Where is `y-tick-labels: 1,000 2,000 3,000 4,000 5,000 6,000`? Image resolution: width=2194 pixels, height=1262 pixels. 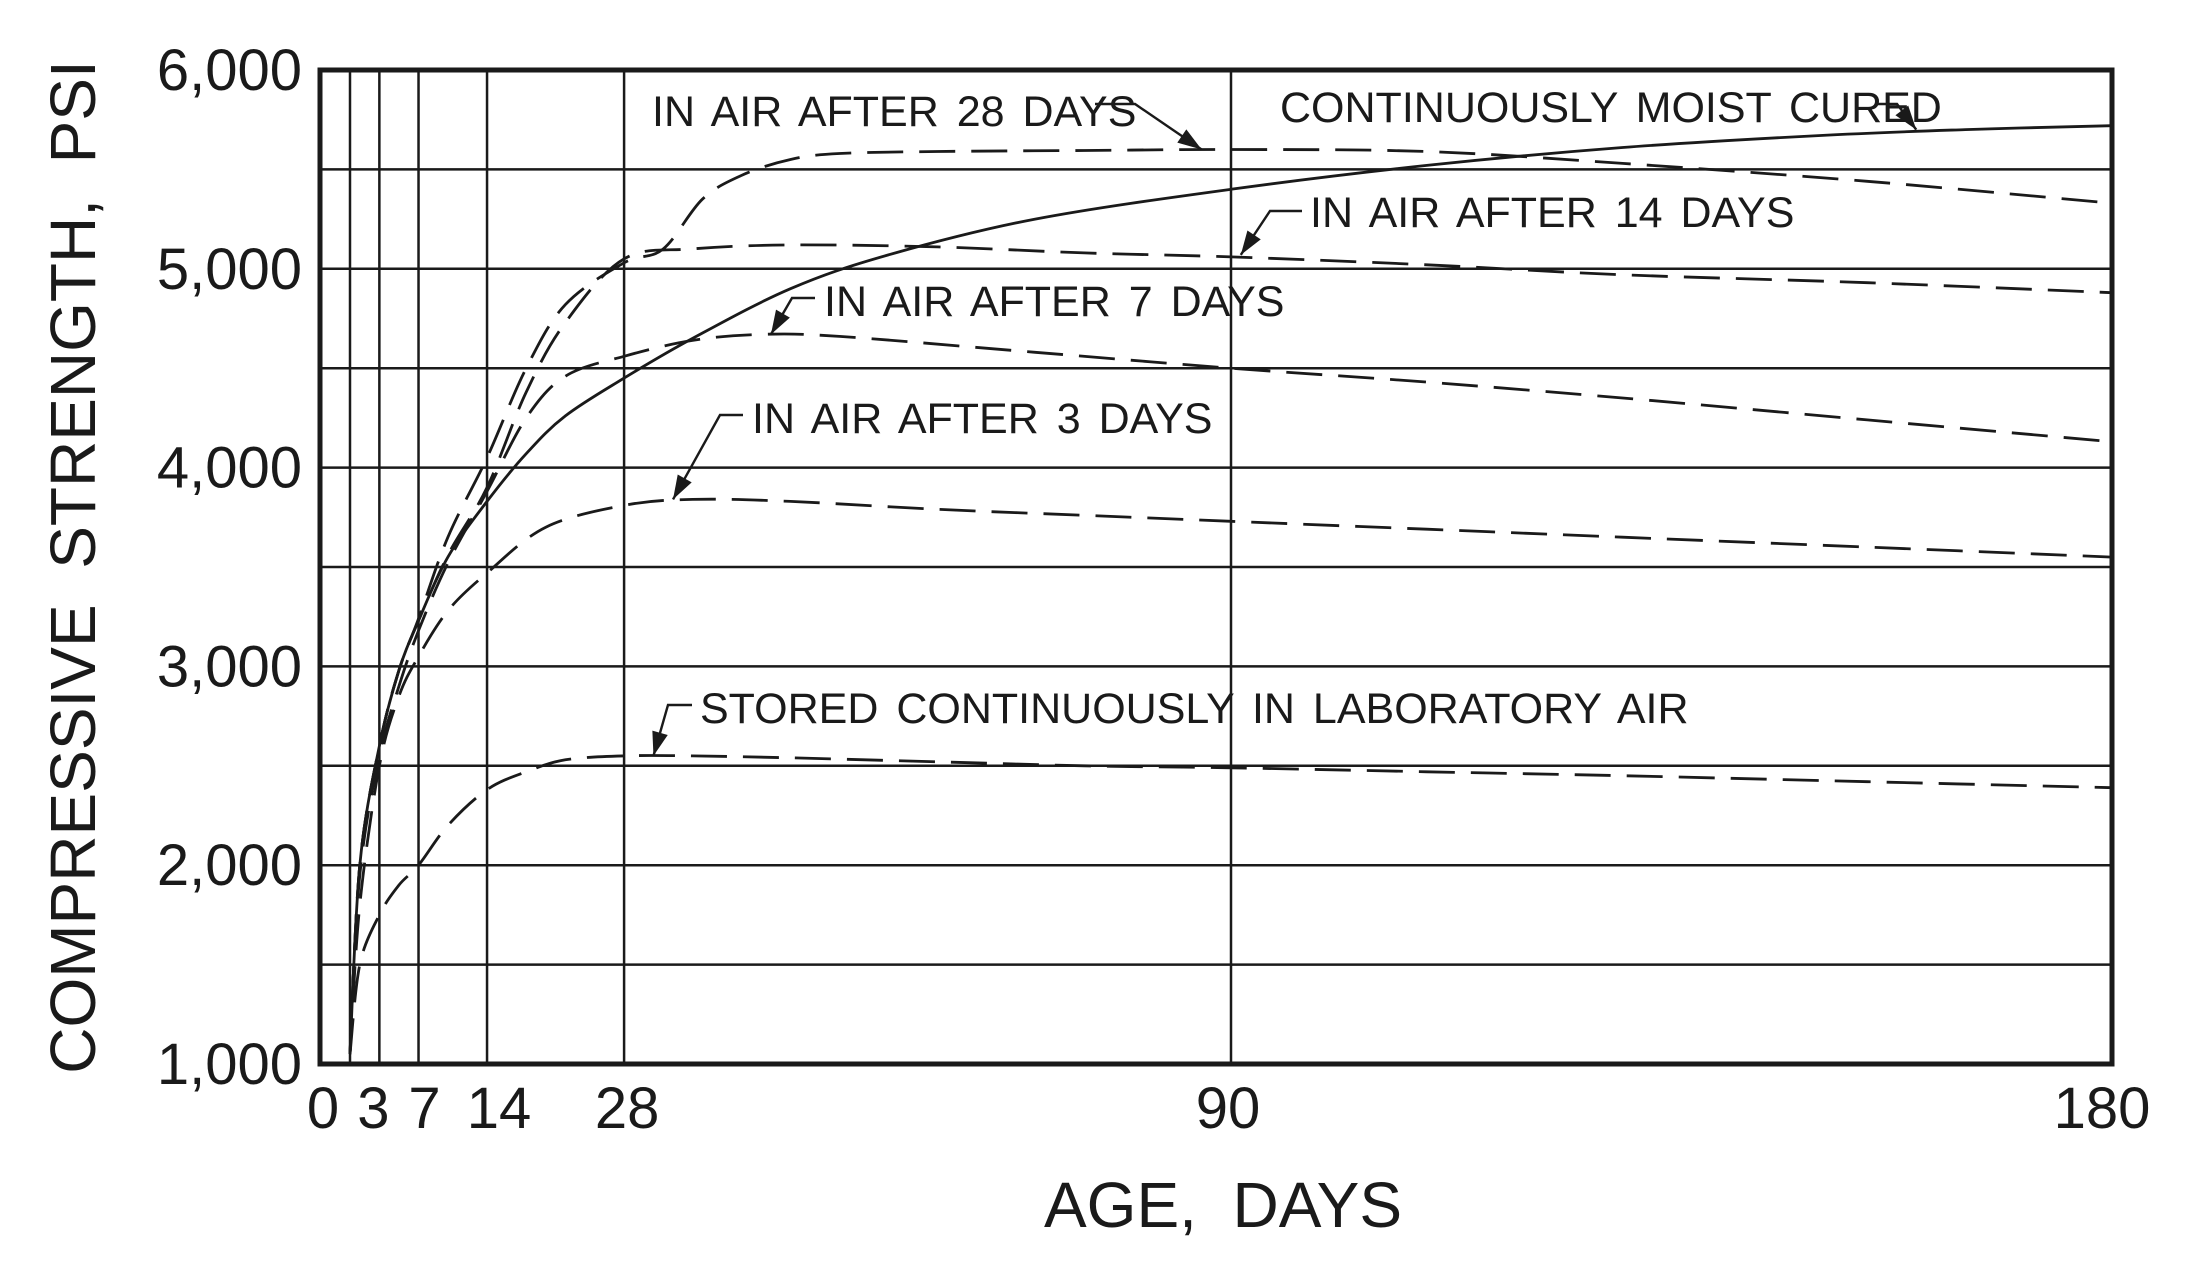
y-tick-labels: 1,000 2,000 3,000 4,000 5,000 6,000 is located at coordinates (229, 567).